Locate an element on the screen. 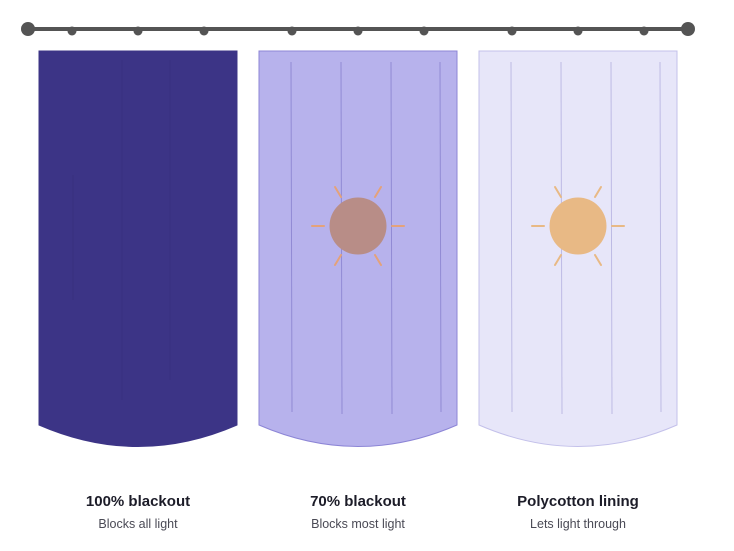 Image resolution: width=734 pixels, height=551 pixels. caption-subtitle: Lets light through is located at coordinates (578, 524).